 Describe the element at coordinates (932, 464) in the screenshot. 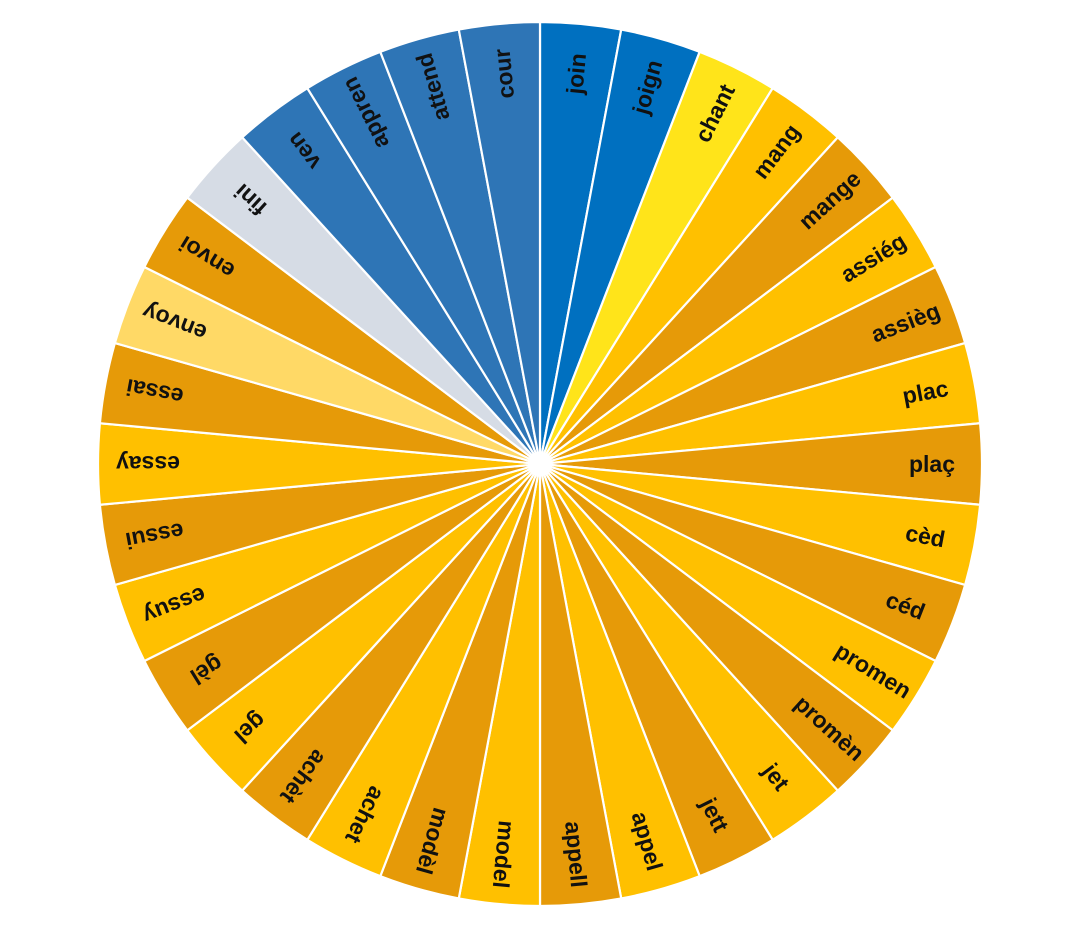

I see `wheel-label-plaç: plaç` at that location.